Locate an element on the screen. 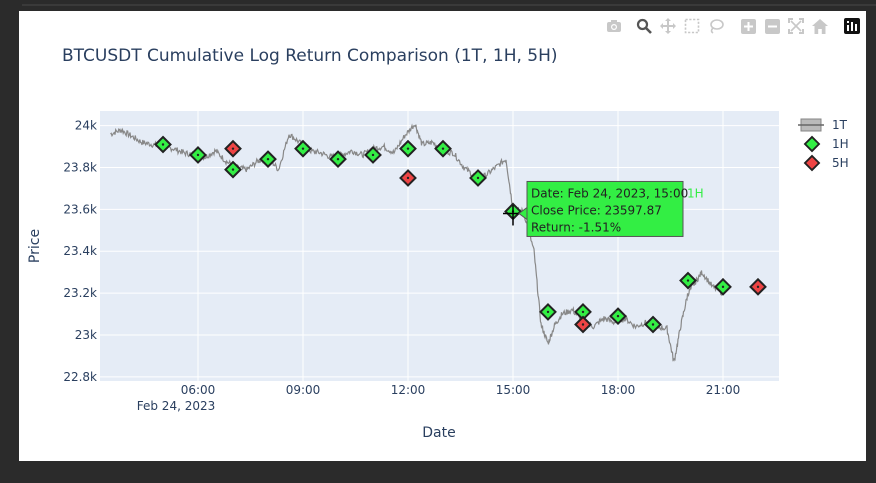  x-tick-label: 21:00 is located at coordinates (723, 390).